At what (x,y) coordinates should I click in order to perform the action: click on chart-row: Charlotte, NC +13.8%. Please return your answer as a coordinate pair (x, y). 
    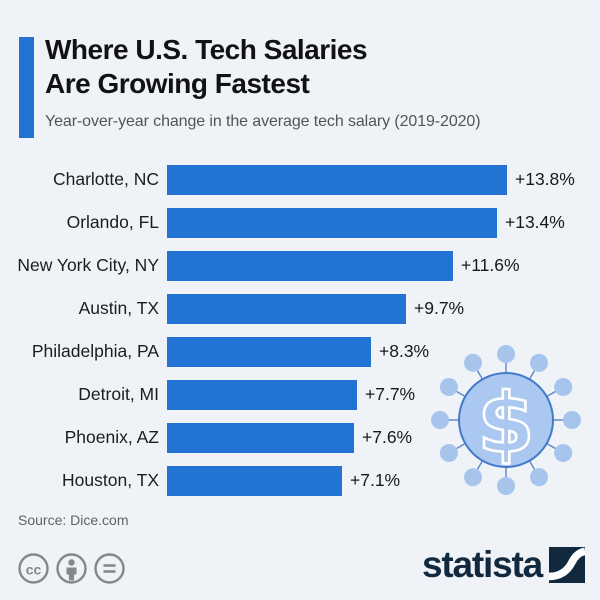
    Looking at the image, I should click on (300, 179).